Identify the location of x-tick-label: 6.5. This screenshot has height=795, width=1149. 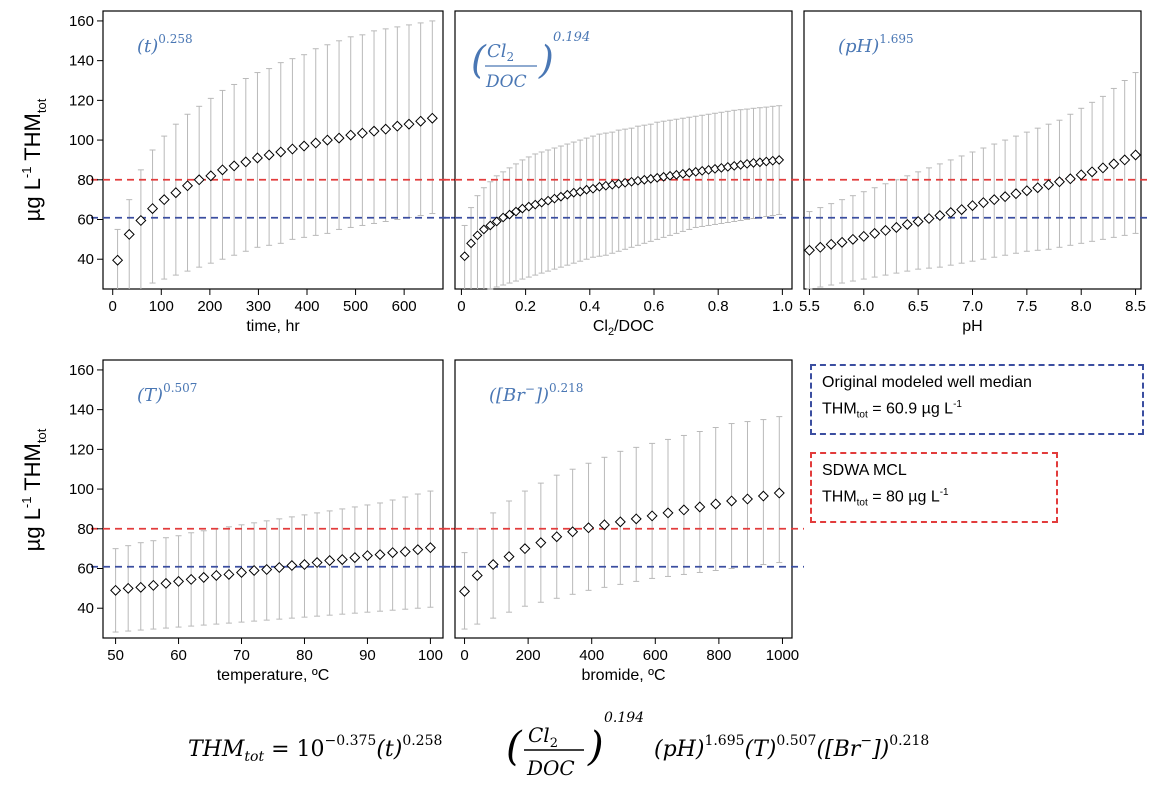
(918, 306).